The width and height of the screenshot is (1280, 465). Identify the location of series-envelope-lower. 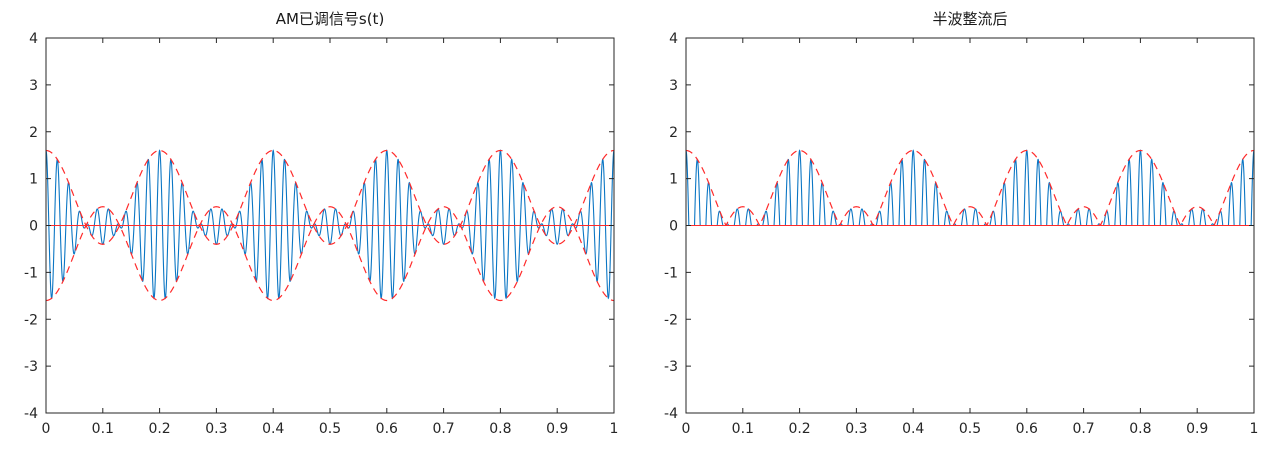
(330, 263).